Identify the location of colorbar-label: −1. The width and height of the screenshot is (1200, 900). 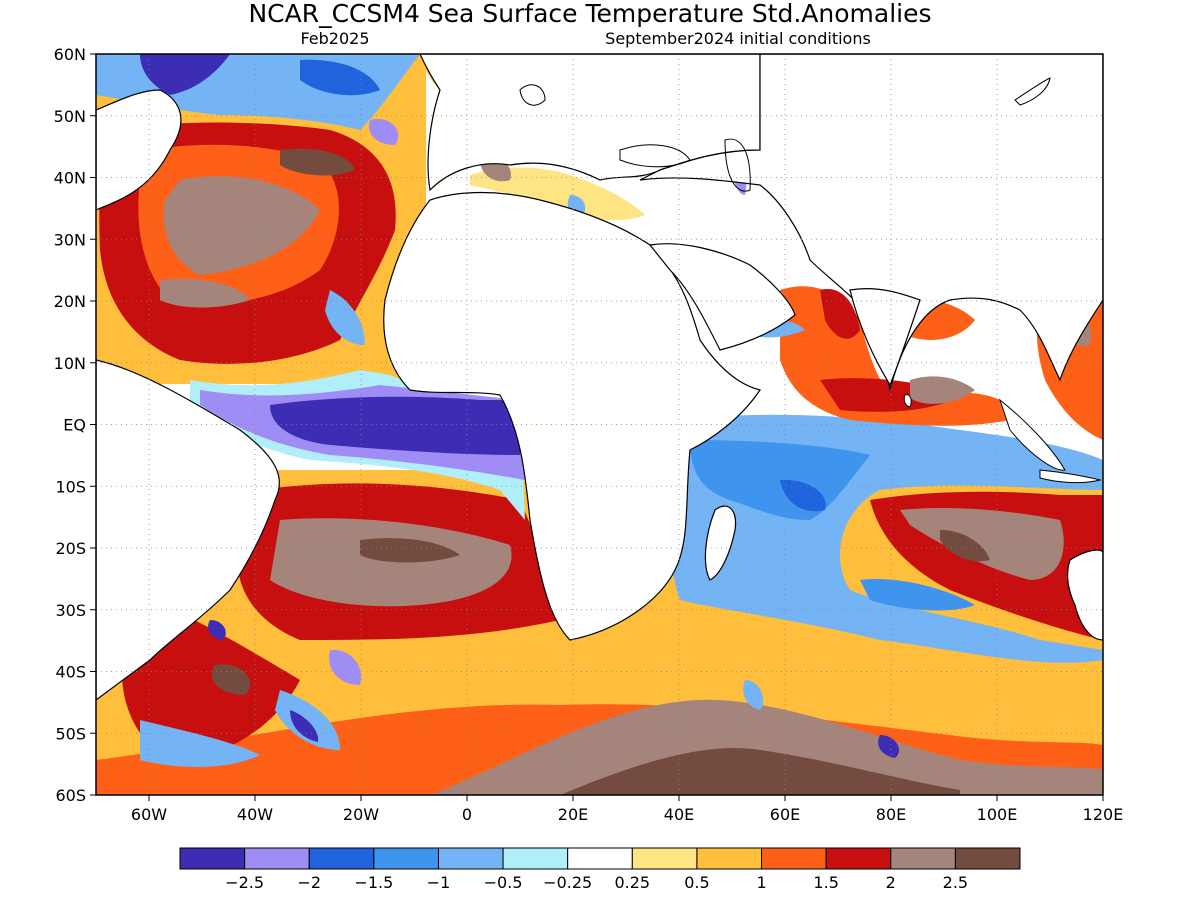
(439, 882).